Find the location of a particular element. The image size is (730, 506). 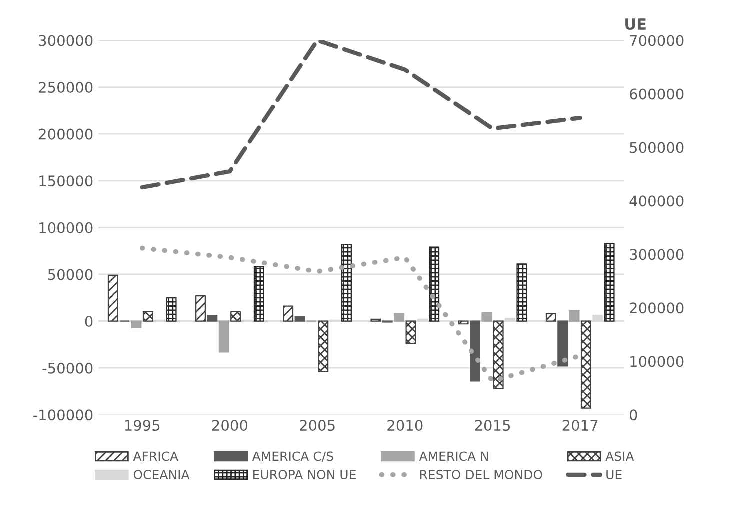

y-tick-label: 150000 is located at coordinates (66, 181).